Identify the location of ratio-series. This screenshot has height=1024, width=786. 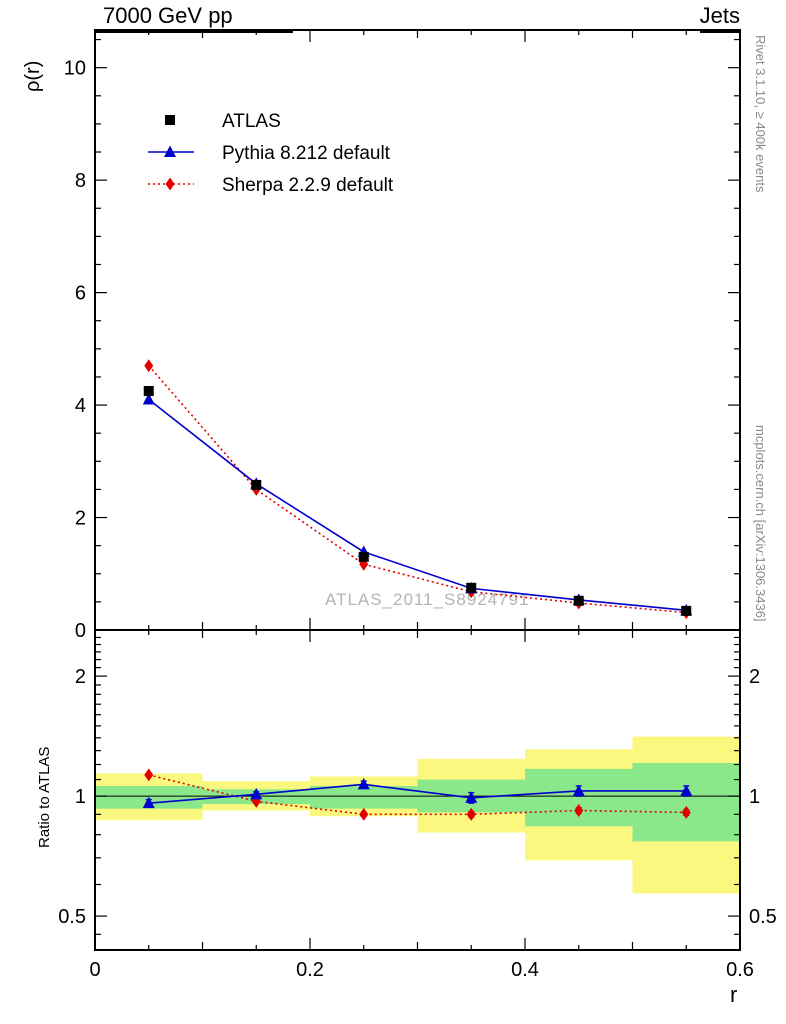
(417, 794).